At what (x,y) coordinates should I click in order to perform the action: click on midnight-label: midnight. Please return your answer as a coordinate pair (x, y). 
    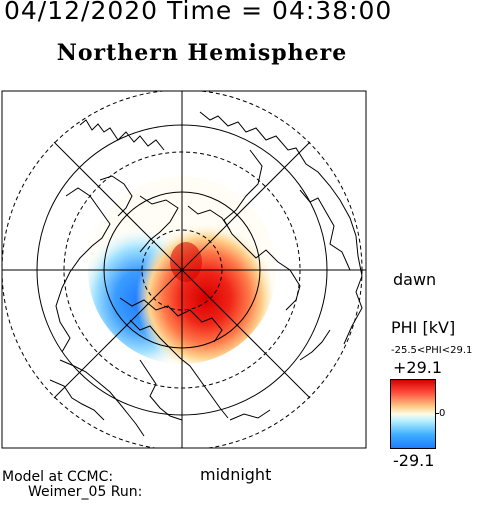
    Looking at the image, I should click on (236, 474).